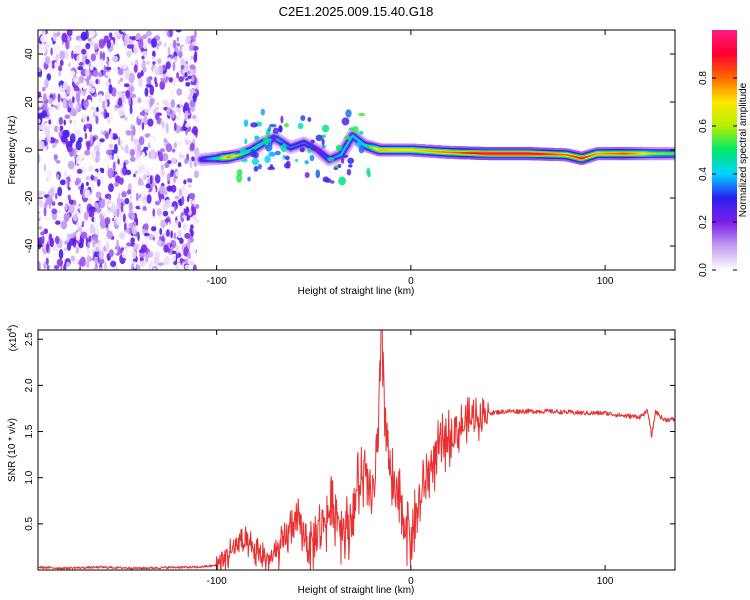  What do you see at coordinates (29, 150) in the screenshot?
I see `y-tick-label: 0` at bounding box center [29, 150].